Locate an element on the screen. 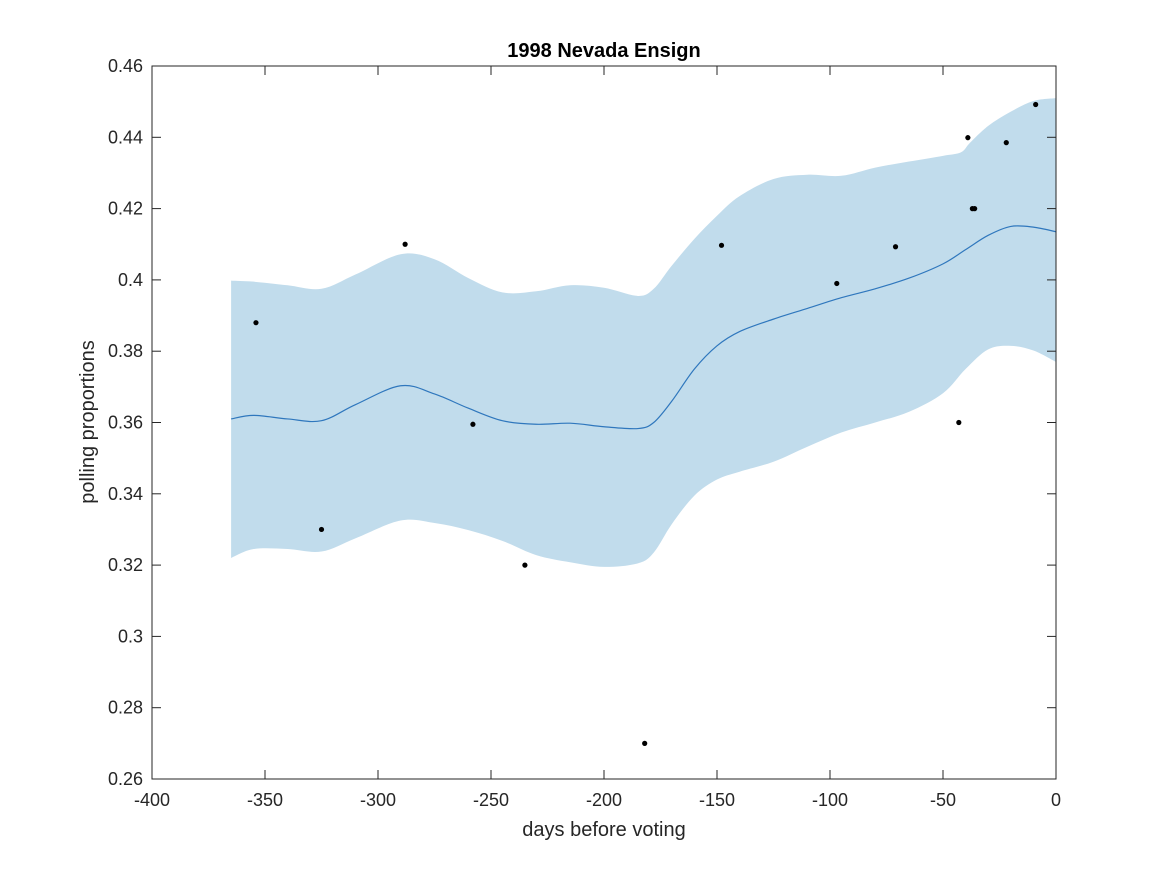 The image size is (1167, 875). y-tick-label: 0.38 is located at coordinates (125, 351).